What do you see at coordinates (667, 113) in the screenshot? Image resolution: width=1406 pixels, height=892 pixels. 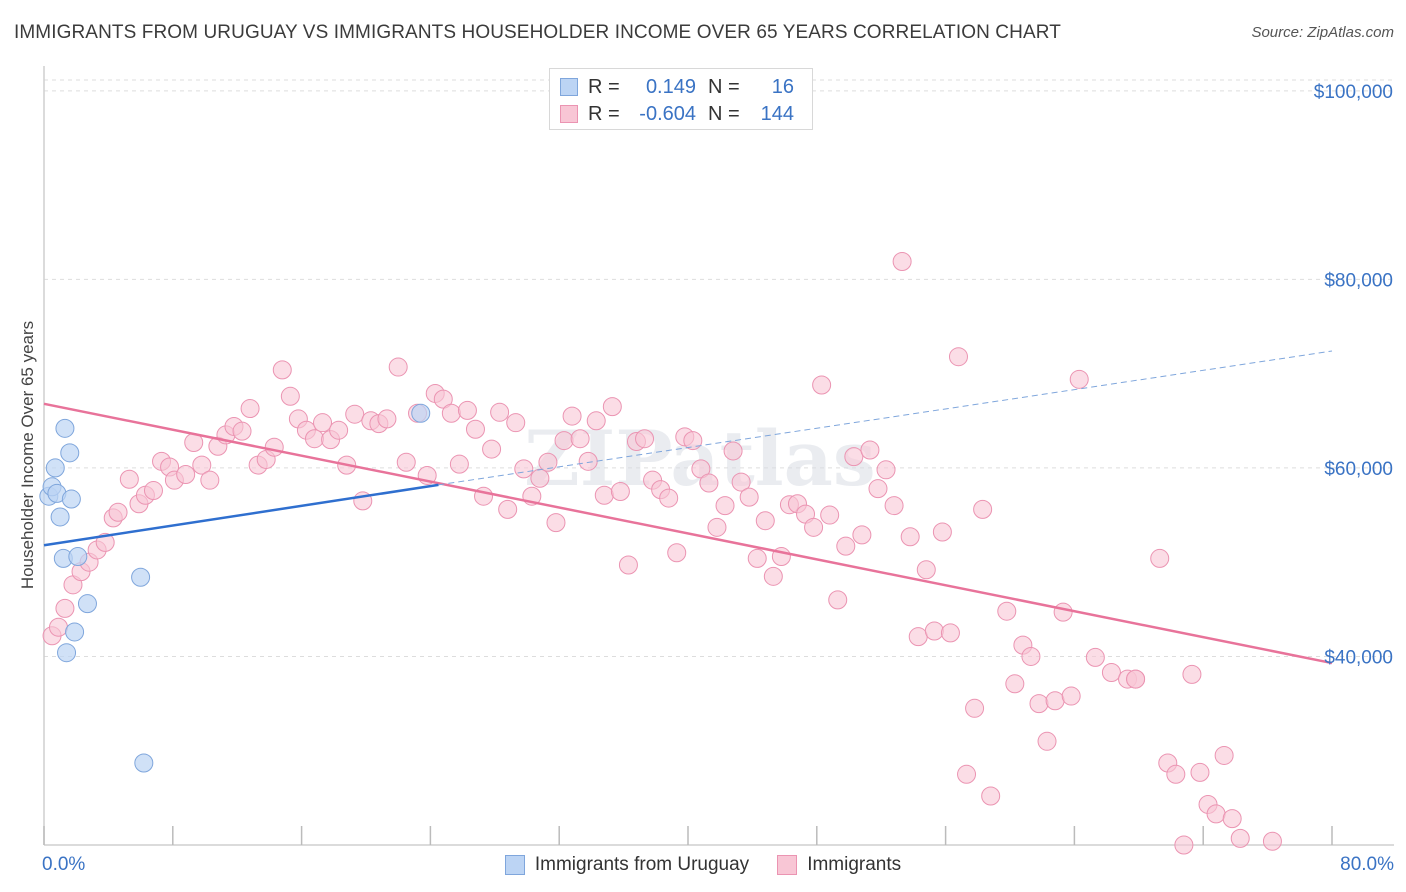 I see `r-value: -0.604` at bounding box center [667, 113].